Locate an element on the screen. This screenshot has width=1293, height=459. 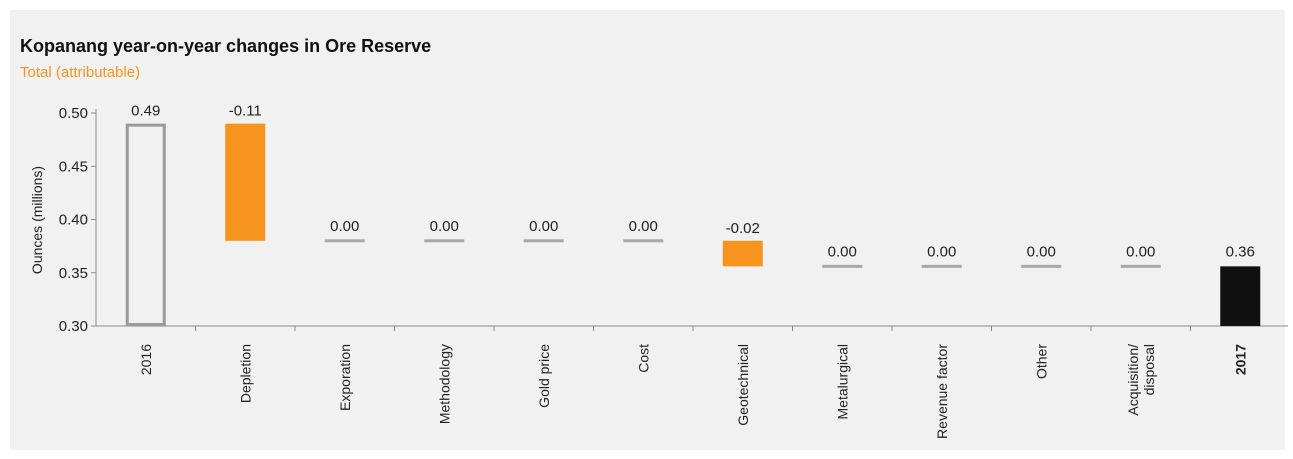
x-tick-label: Acquisition/disposal is located at coordinates (1141, 380).